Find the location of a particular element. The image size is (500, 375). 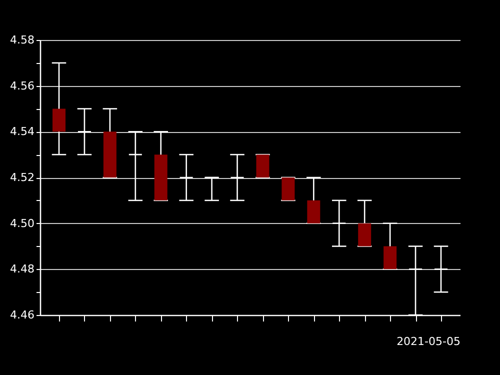

y-tick-label: 4.54 is located at coordinates (22, 131).